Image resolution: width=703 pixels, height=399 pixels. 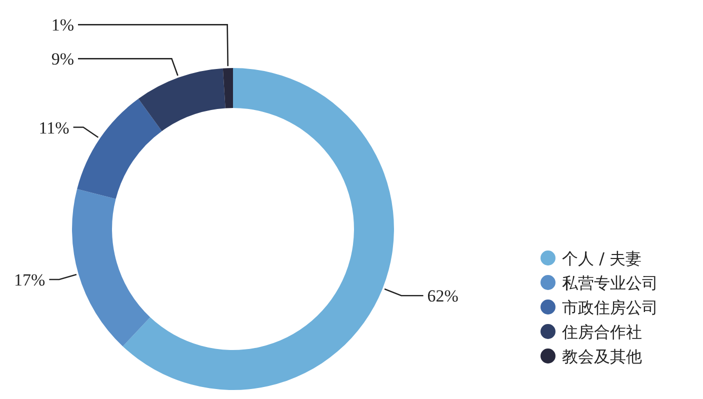 I want to click on data-label: 1%, so click(x=62, y=25).